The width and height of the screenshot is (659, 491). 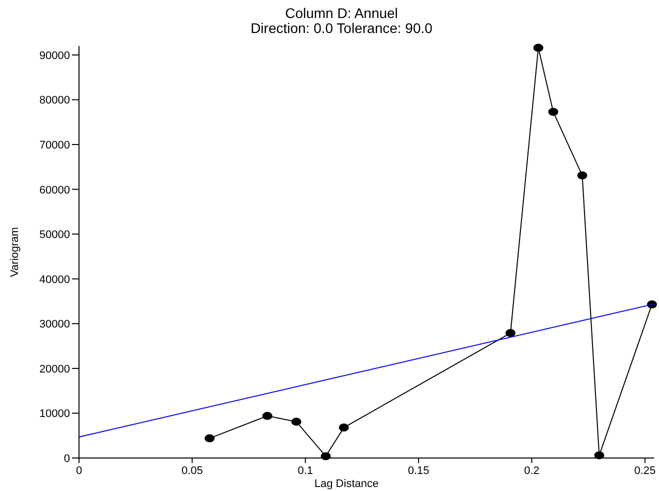 I want to click on y-tick-label: 10000, so click(x=54, y=414).